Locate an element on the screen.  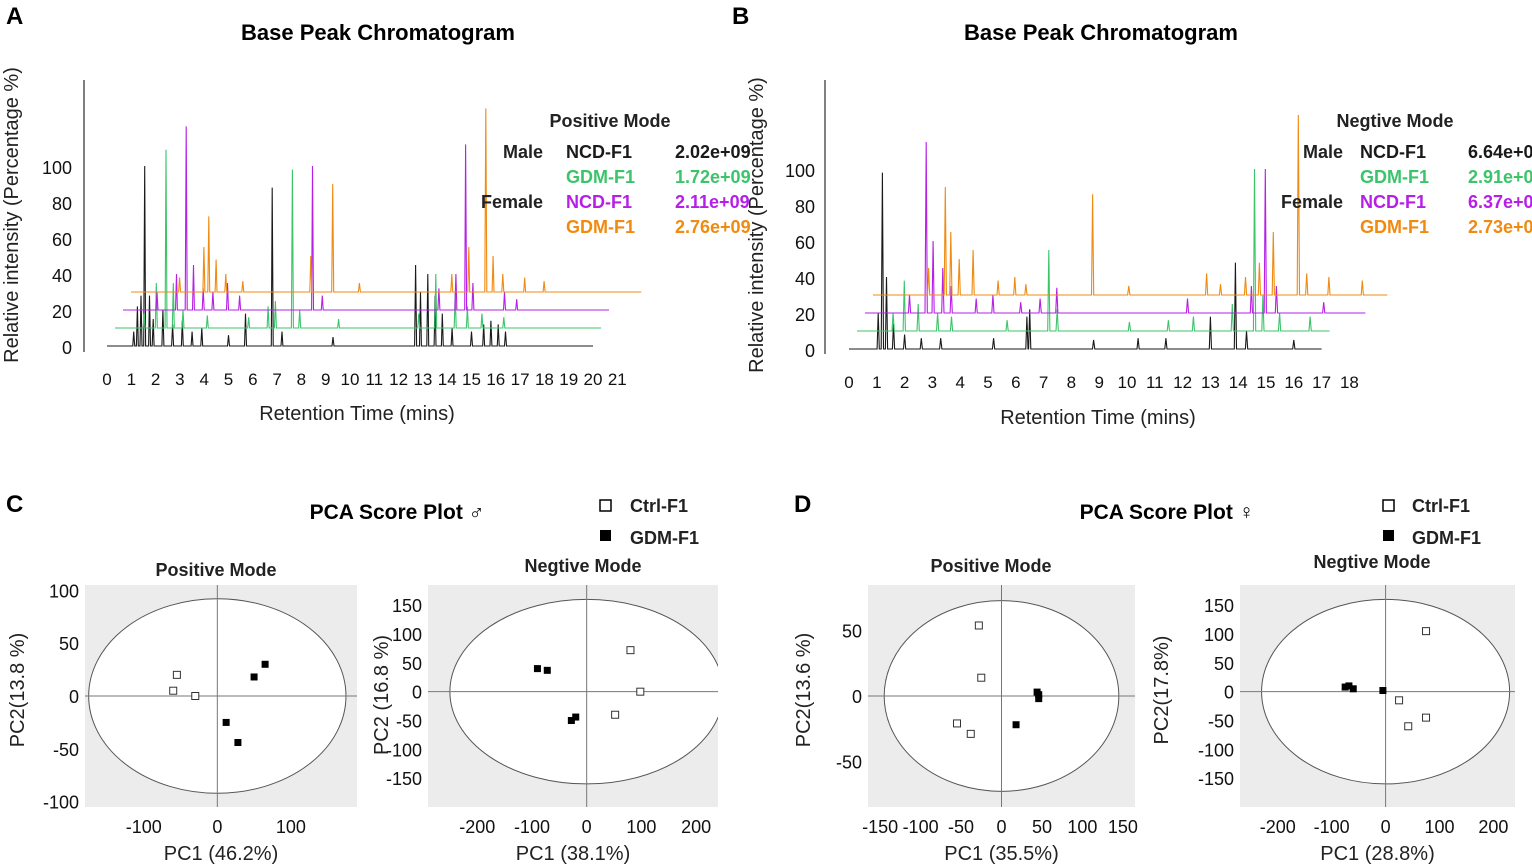
pca-title-female: PCA Score Plot ♀ is located at coordinates (1167, 512).